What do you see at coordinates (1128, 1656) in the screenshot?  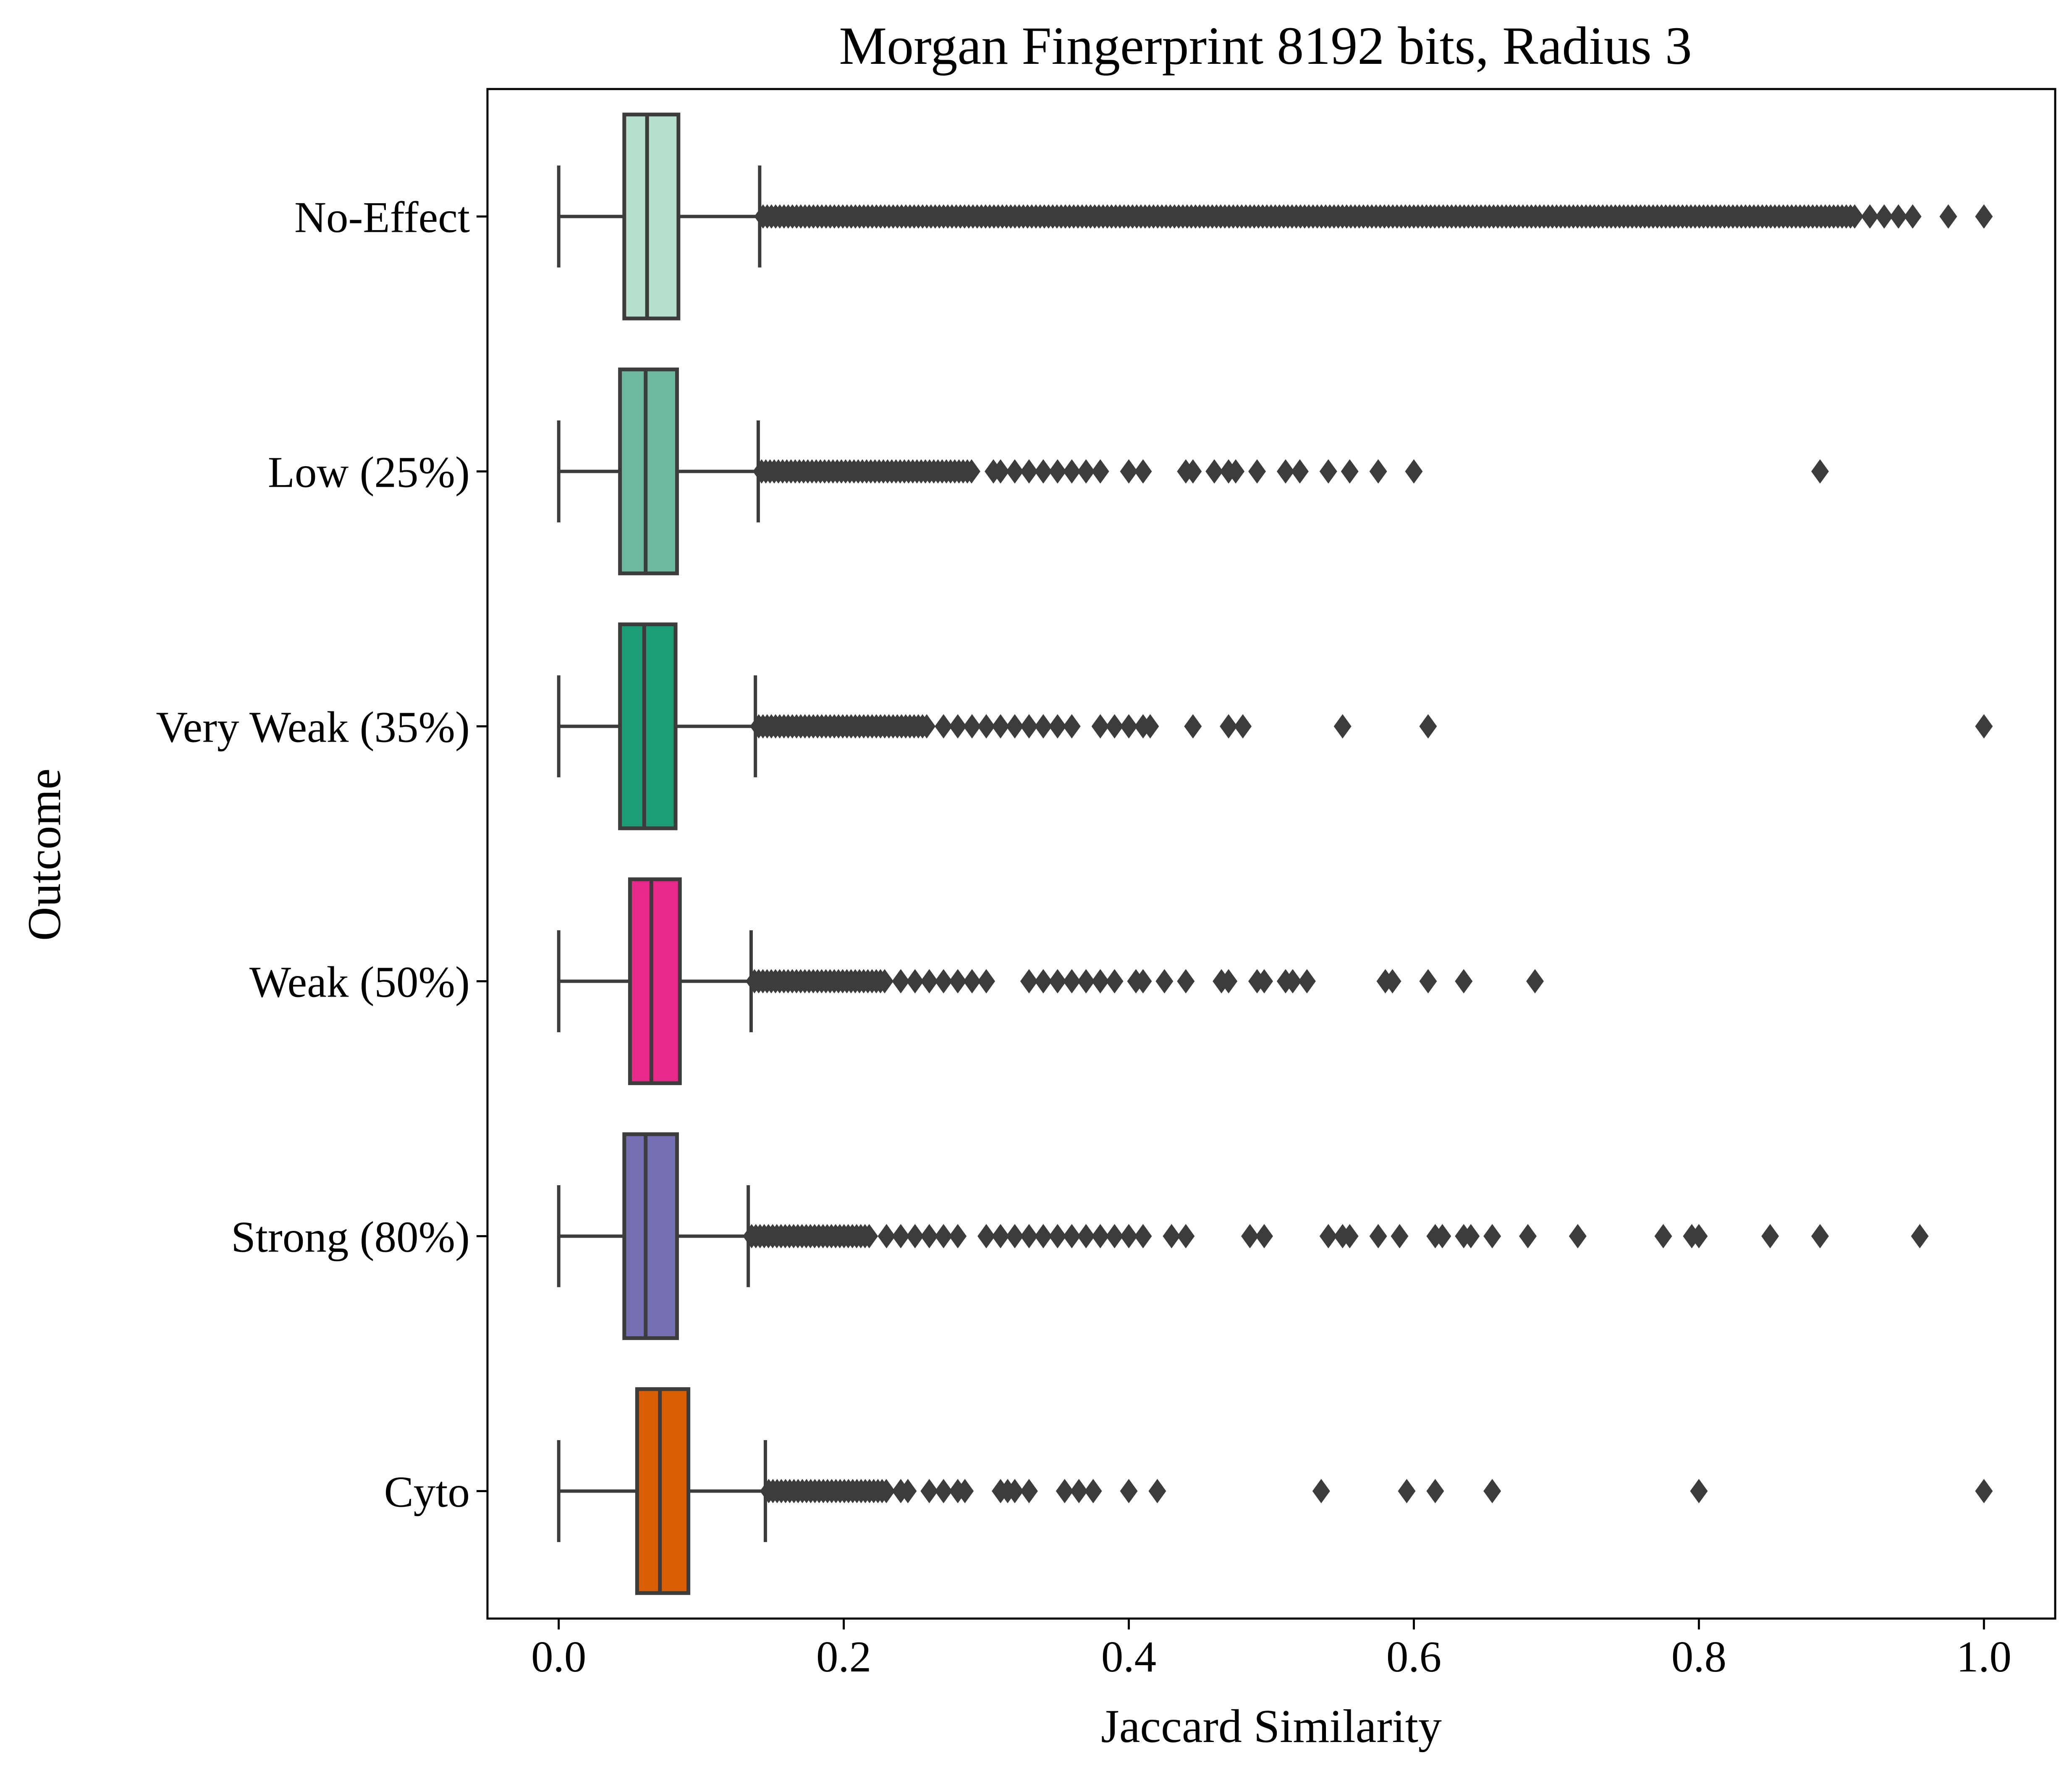 I see `x-tick-label: 0.4` at bounding box center [1128, 1656].